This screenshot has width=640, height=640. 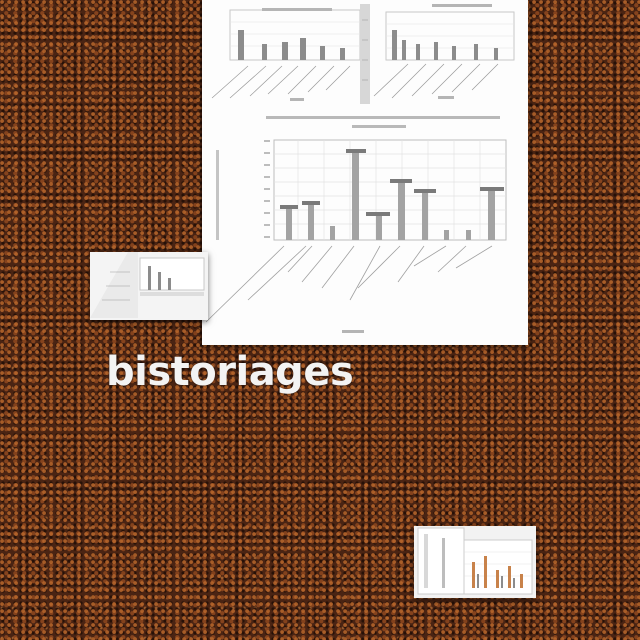 What do you see at coordinates (444, 51) in the screenshot?
I see `mini-chart-top-right` at bounding box center [444, 51].